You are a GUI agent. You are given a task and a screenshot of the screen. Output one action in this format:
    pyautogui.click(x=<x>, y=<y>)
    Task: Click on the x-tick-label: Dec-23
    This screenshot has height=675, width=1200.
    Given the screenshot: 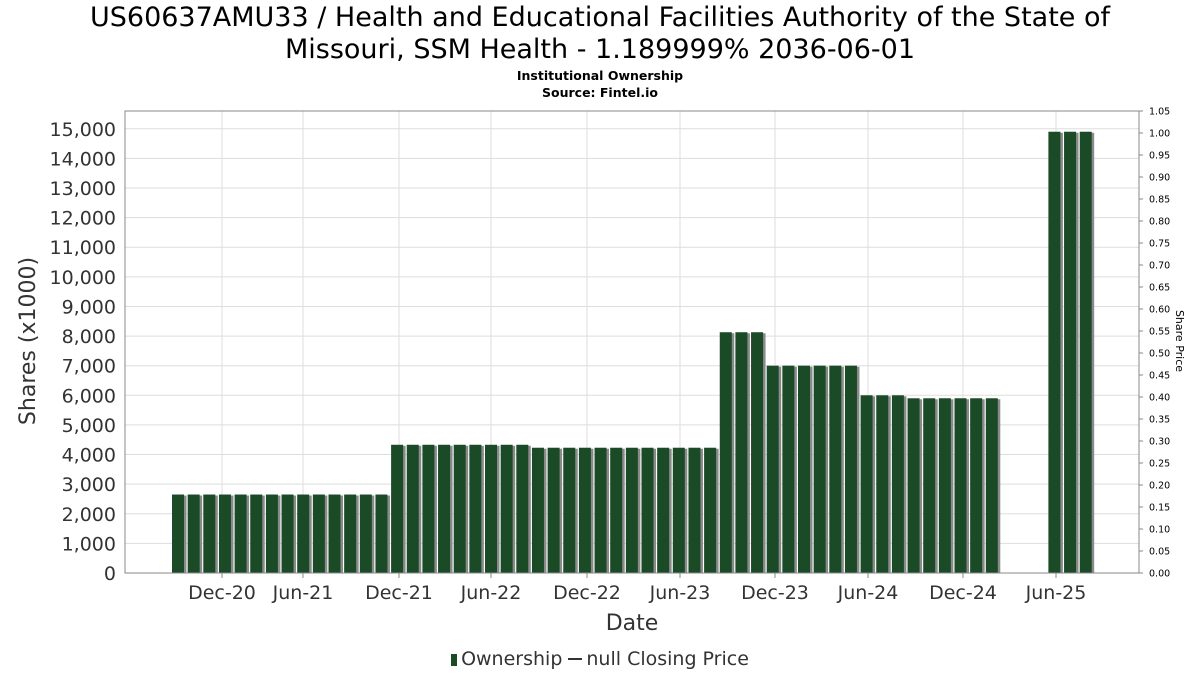 What is the action you would take?
    pyautogui.click(x=775, y=593)
    